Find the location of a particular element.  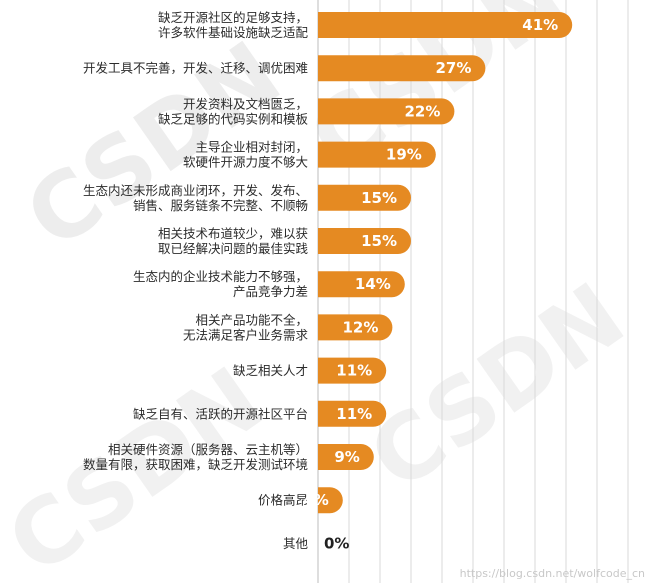

value-label: 4% is located at coordinates (315, 500).